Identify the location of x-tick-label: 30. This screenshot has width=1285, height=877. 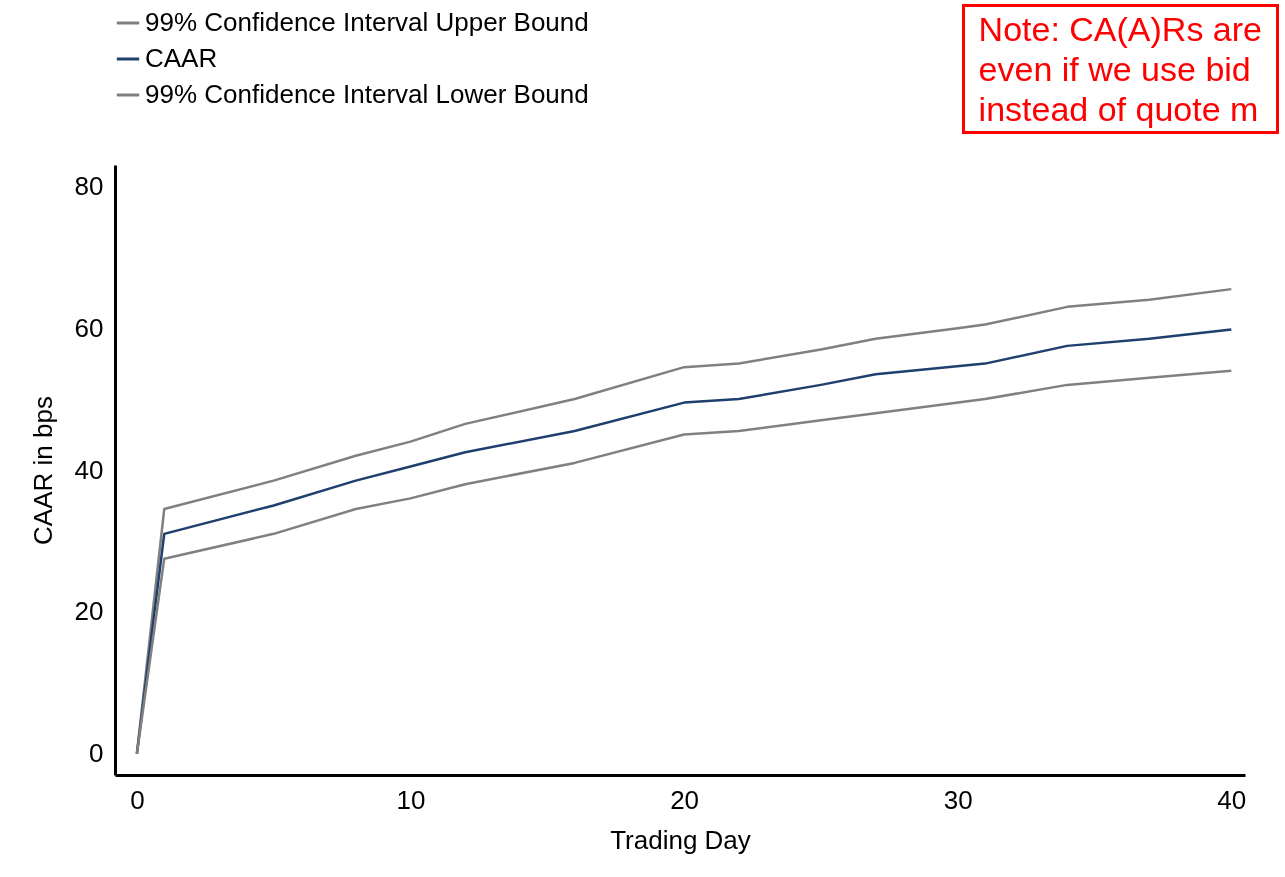
(958, 799).